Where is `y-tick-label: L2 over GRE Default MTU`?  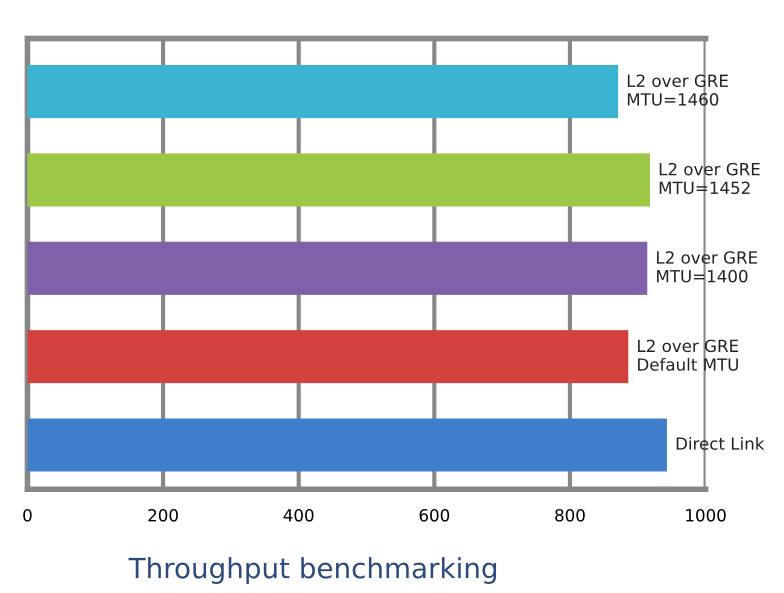 y-tick-label: L2 over GRE Default MTU is located at coordinates (688, 355).